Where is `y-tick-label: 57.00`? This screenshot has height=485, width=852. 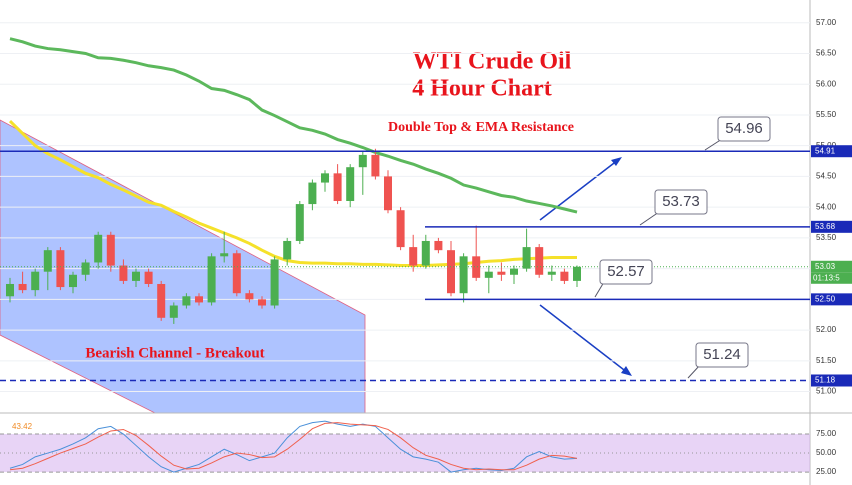
y-tick-label: 57.00 is located at coordinates (826, 22).